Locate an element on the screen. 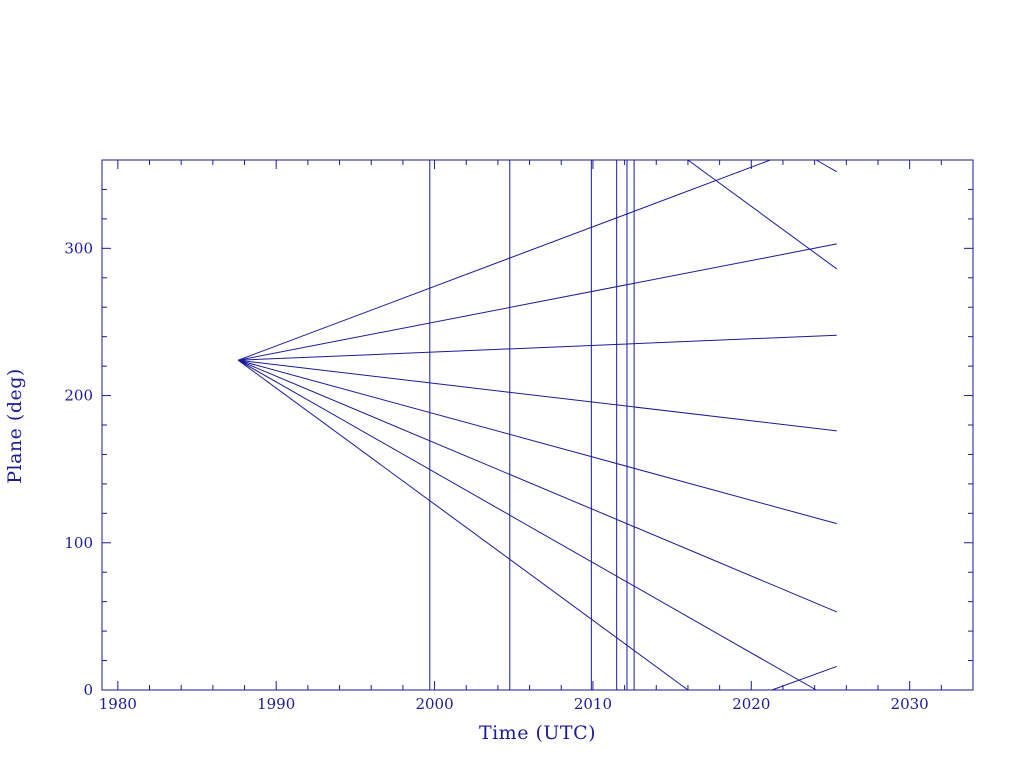 This screenshot has width=1024, height=768. vertical-markers is located at coordinates (532, 425).